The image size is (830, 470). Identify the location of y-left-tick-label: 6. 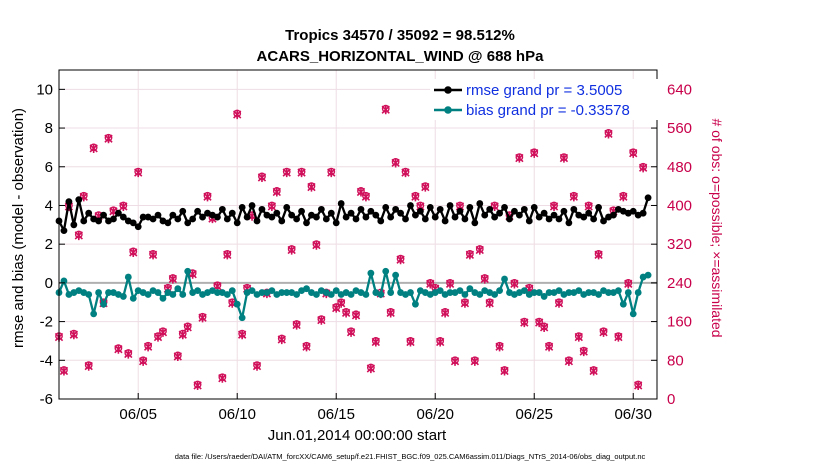
(49, 167).